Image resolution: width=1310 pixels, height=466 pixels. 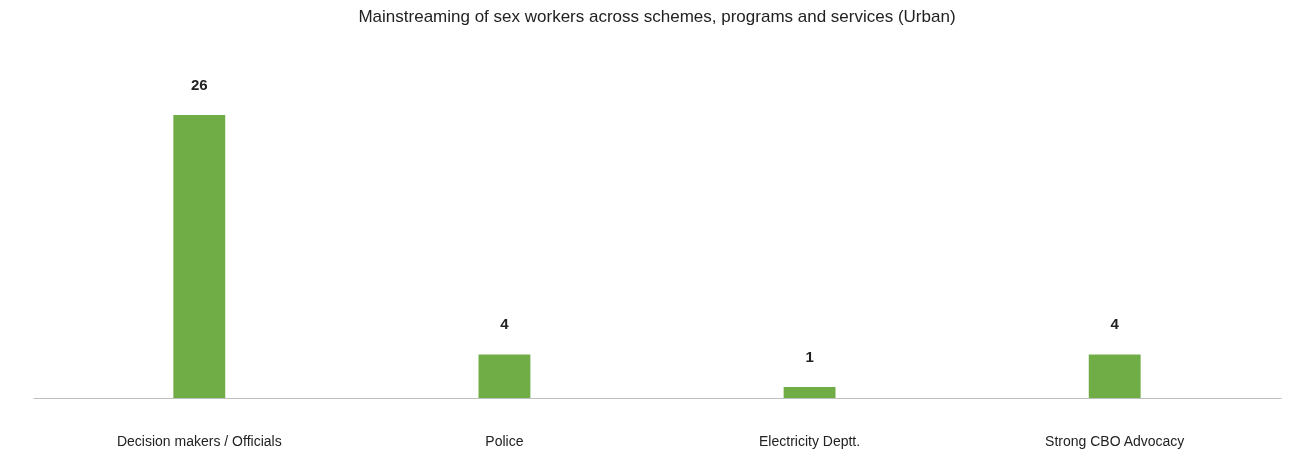 I want to click on x-tick-label: Strong CBO Advocacy, so click(x=1115, y=440).